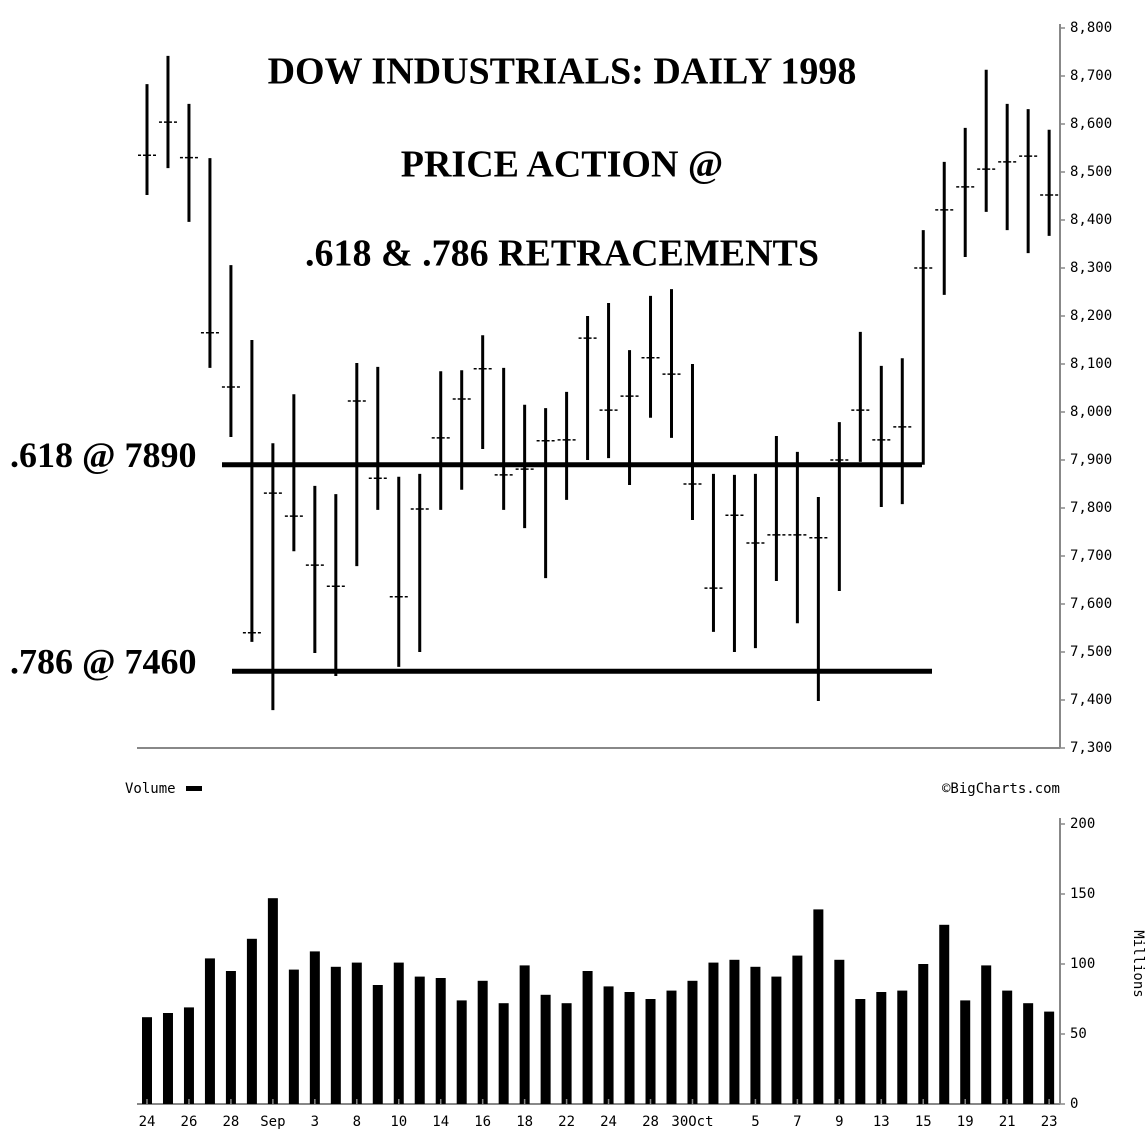 The width and height of the screenshot is (1146, 1142). What do you see at coordinates (194, 788) in the screenshot?
I see `legend-swatch` at bounding box center [194, 788].